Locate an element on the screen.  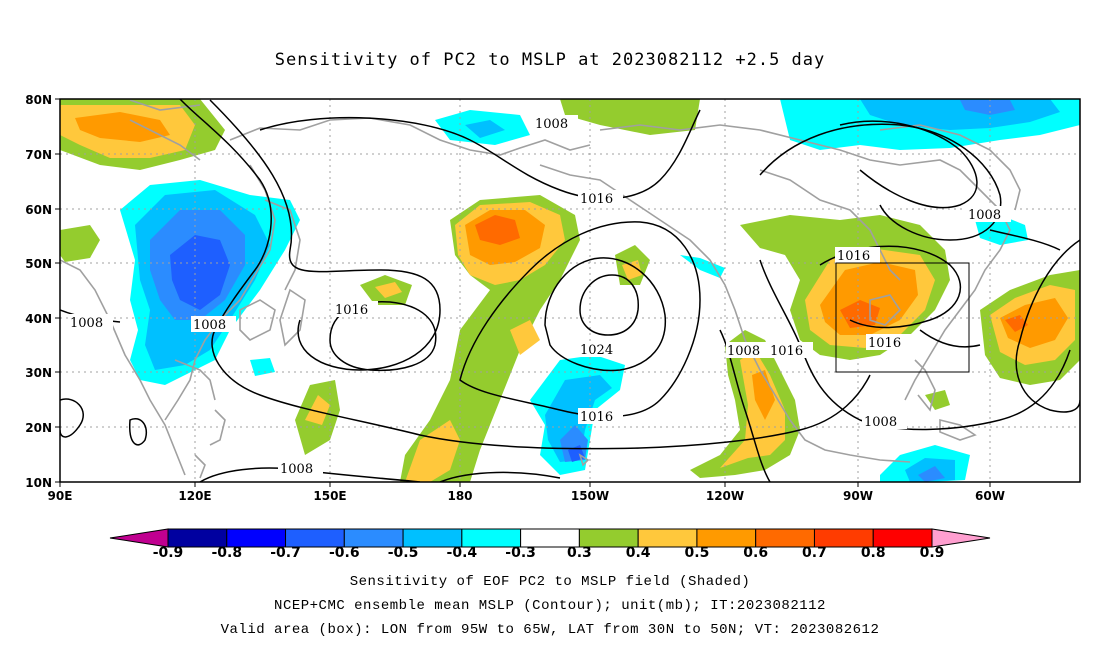
colorbar-label: -0.7 is located at coordinates (285, 553).